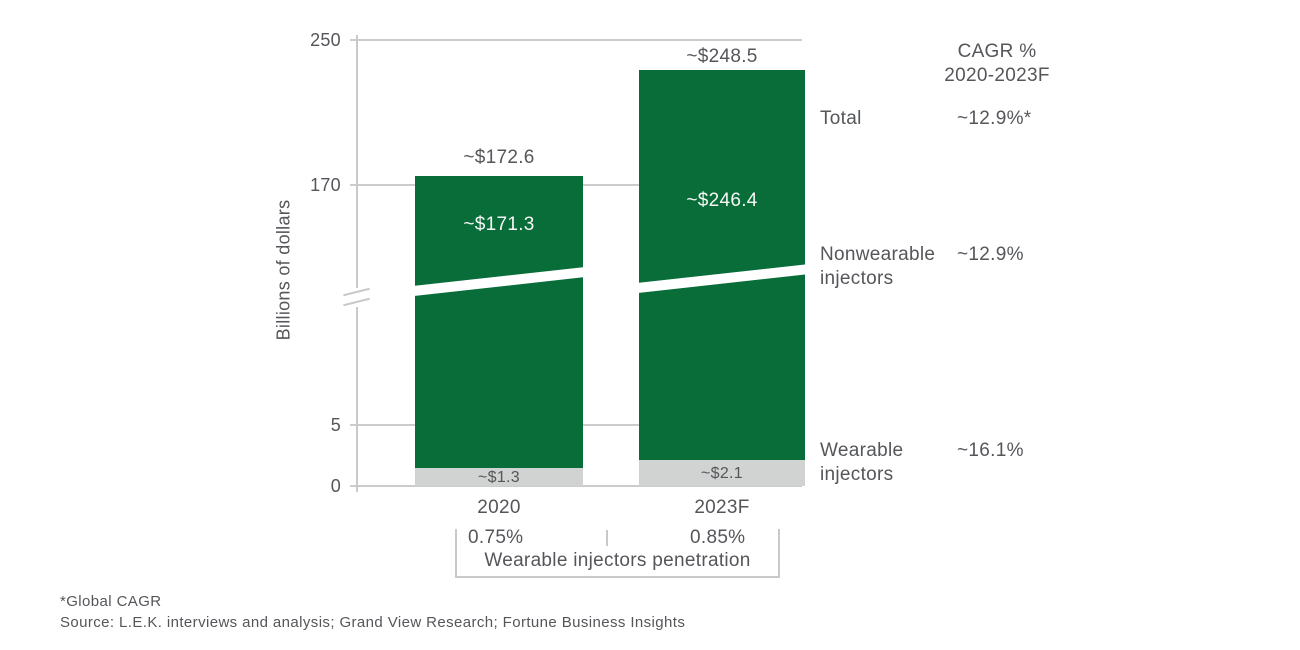 The height and width of the screenshot is (650, 1300). What do you see at coordinates (997, 75) in the screenshot?
I see `cagr-header-line2: 2020-2023F` at bounding box center [997, 75].